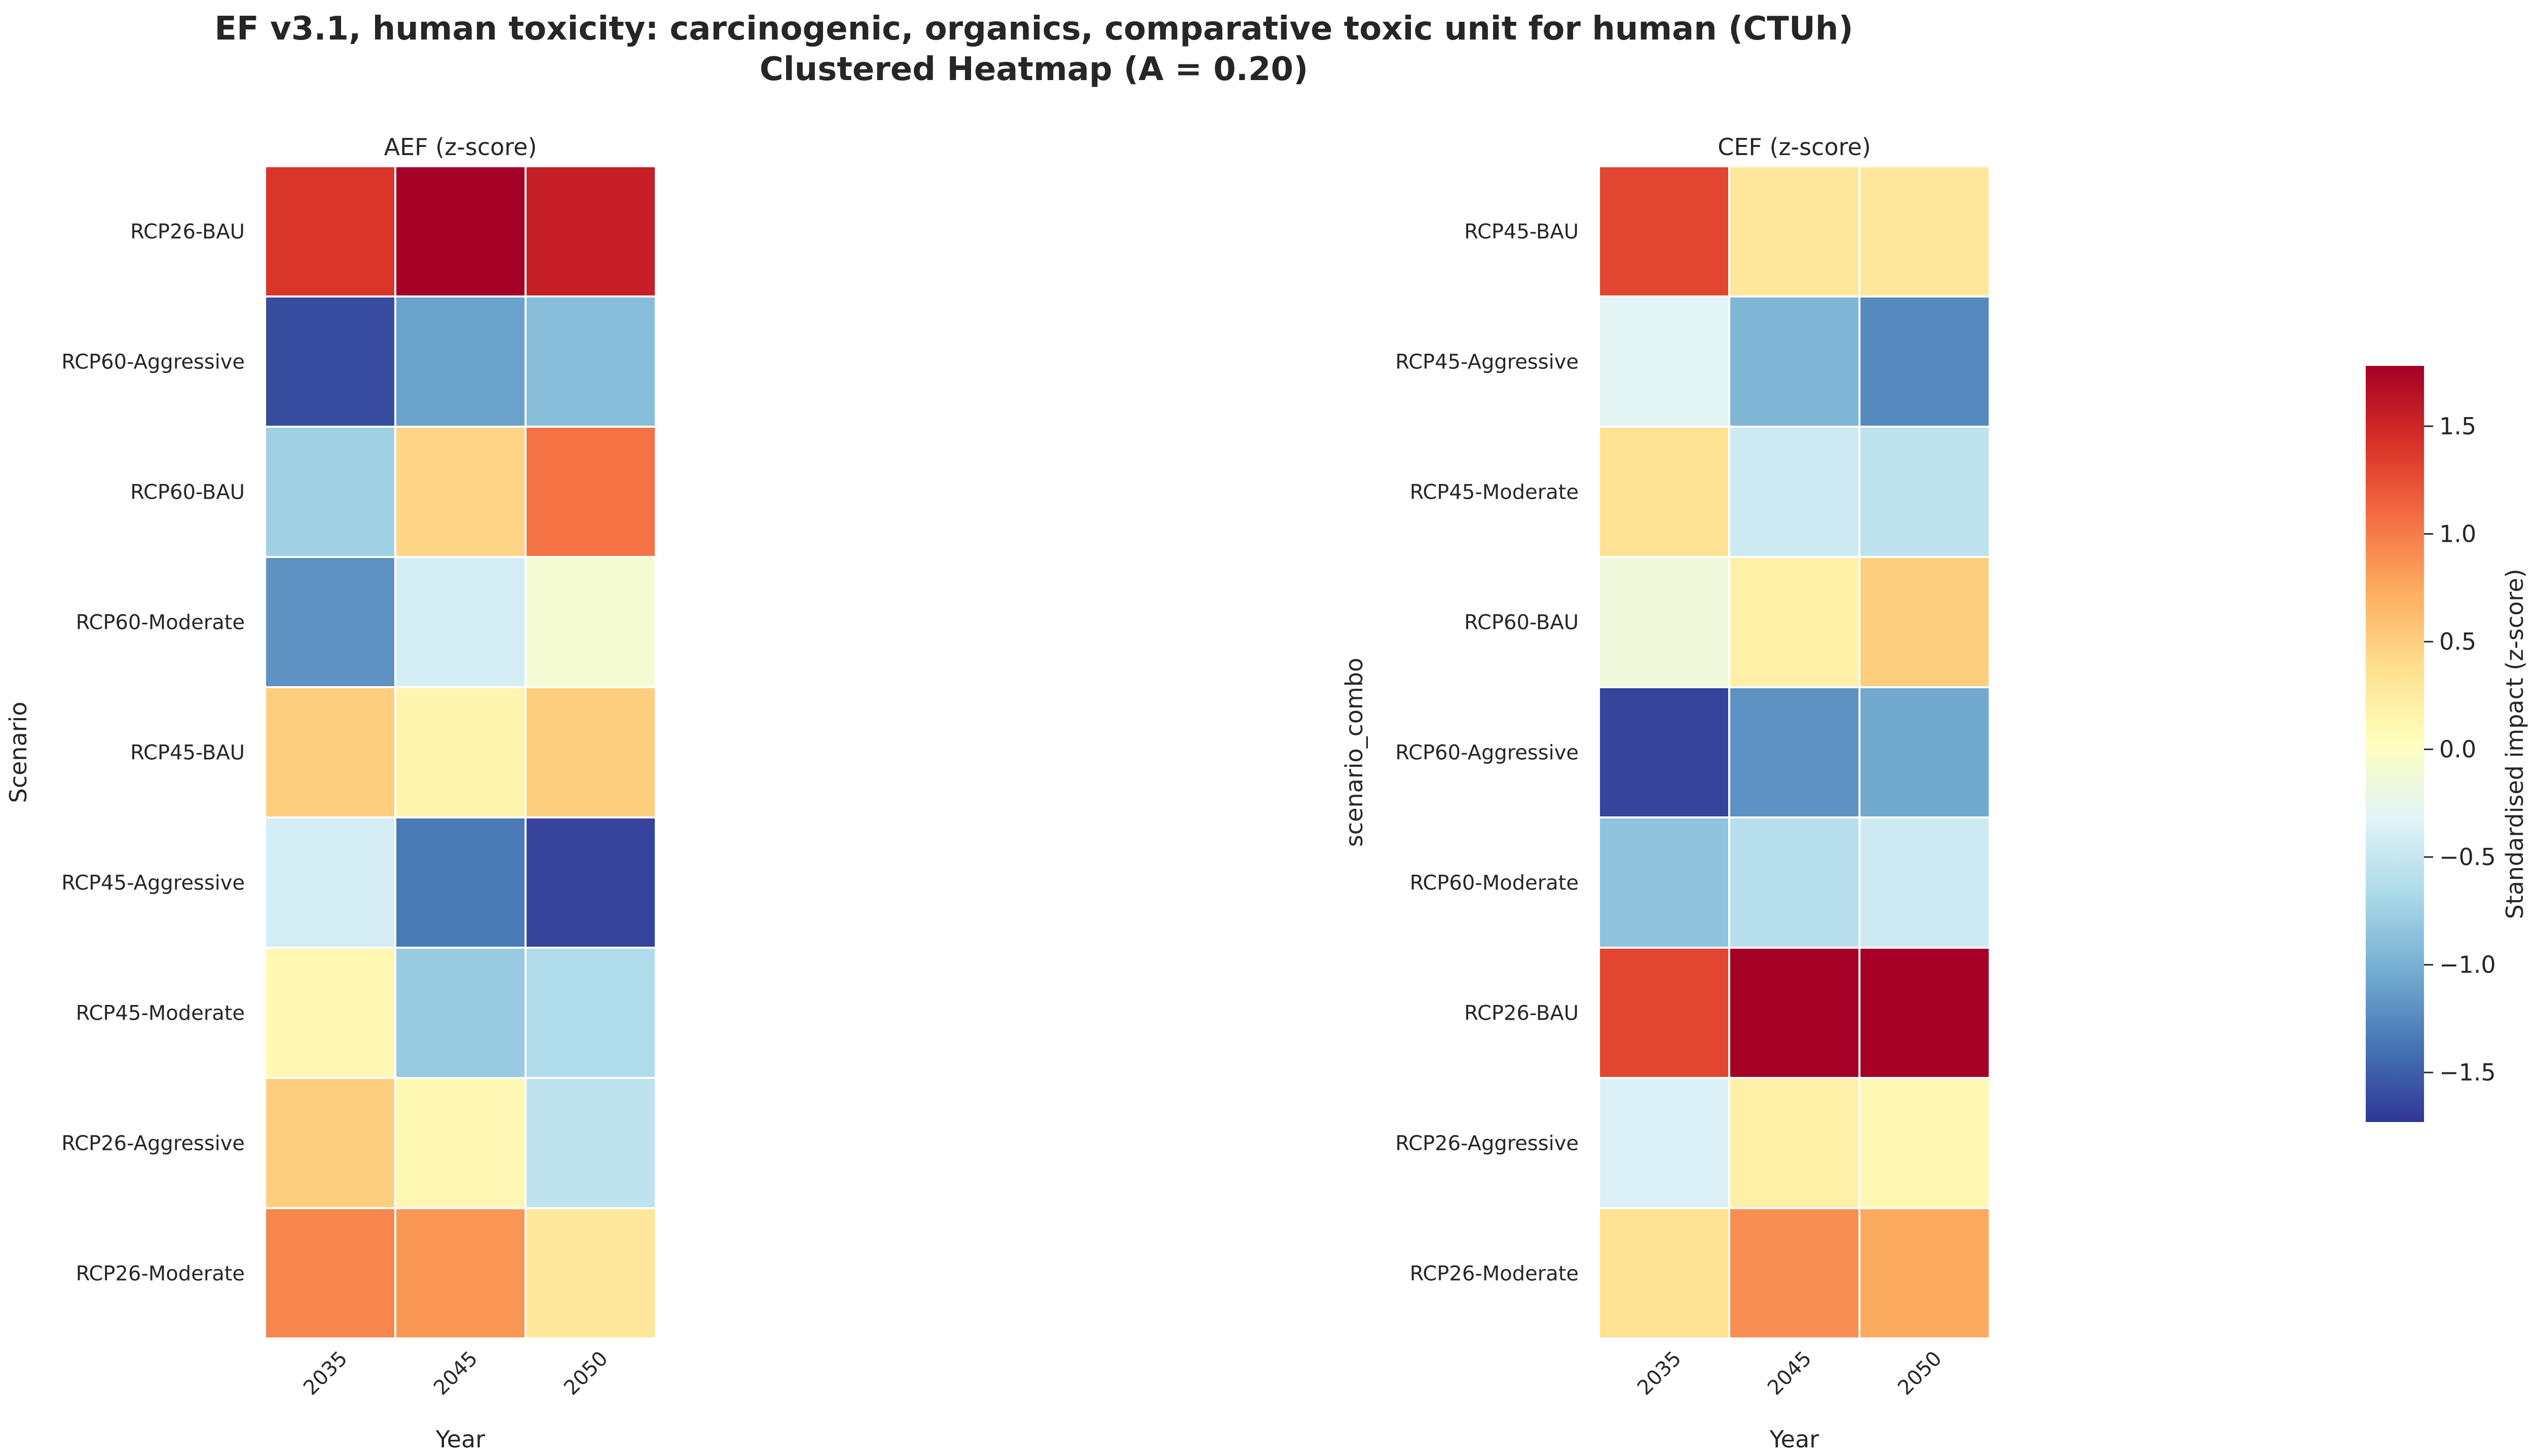  I want to click on colorbar-tick-label: 1.5, so click(2457, 426).